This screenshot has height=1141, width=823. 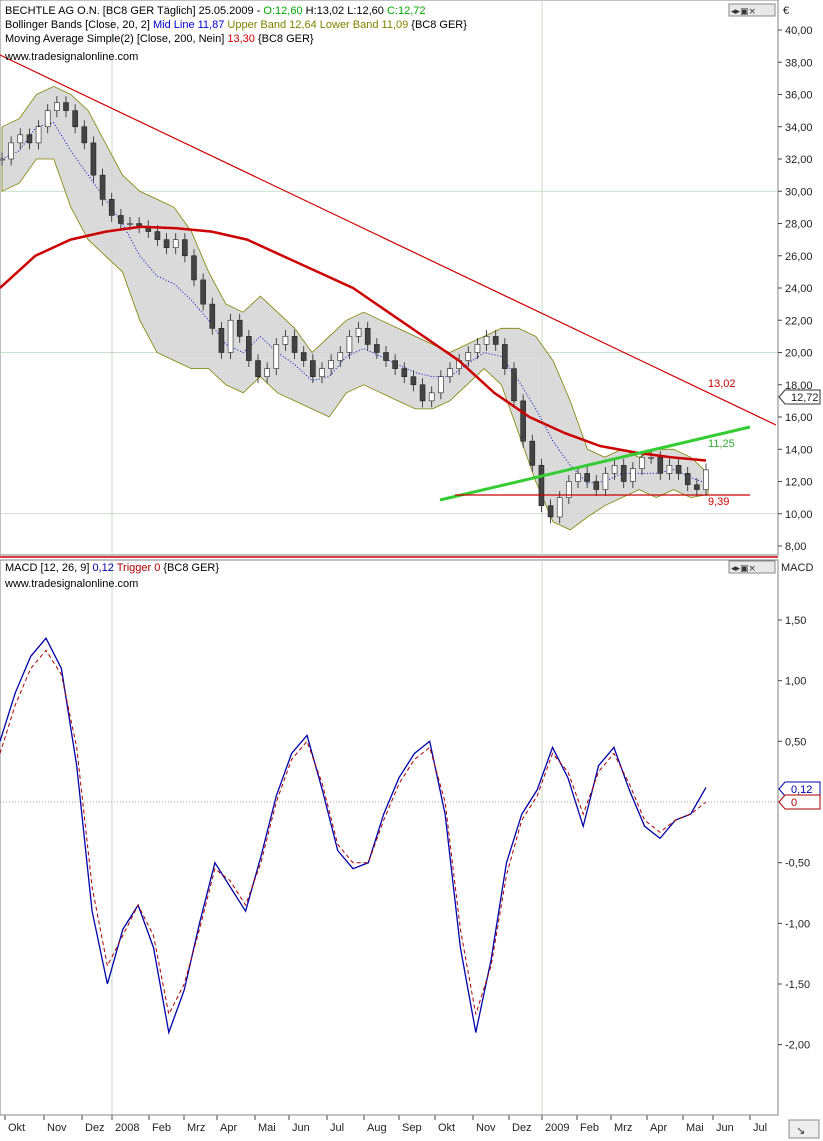 I want to click on x-tick-label: Mai, so click(x=267, y=1128).